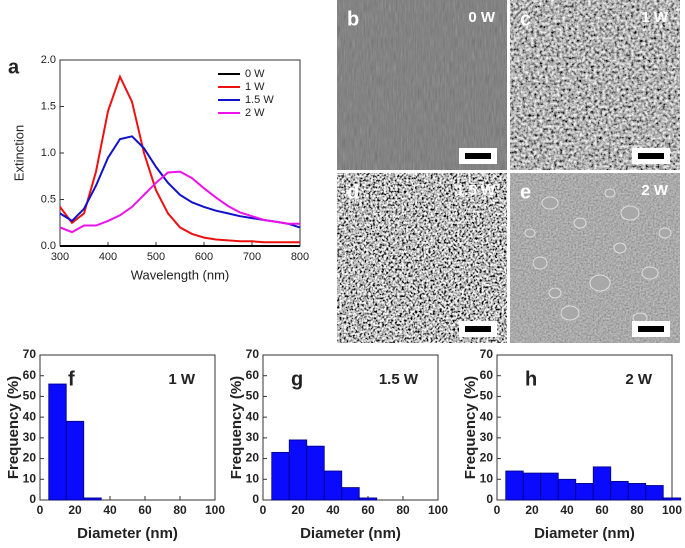 Image resolution: width=685 pixels, height=548 pixels. I want to click on panel-label: 1 W, so click(655, 17).